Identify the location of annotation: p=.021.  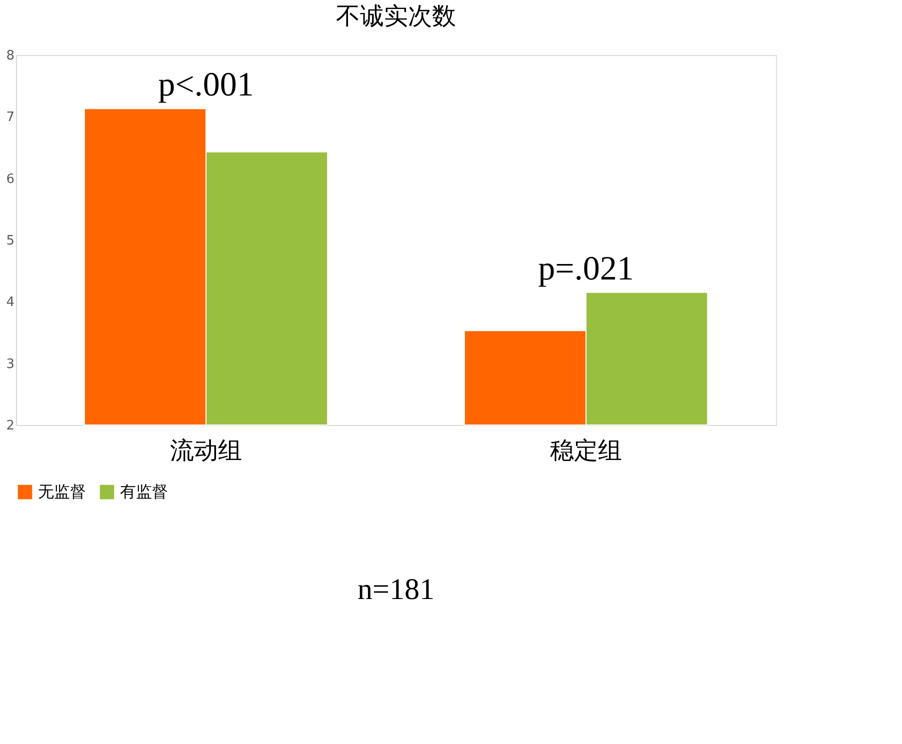
(586, 269).